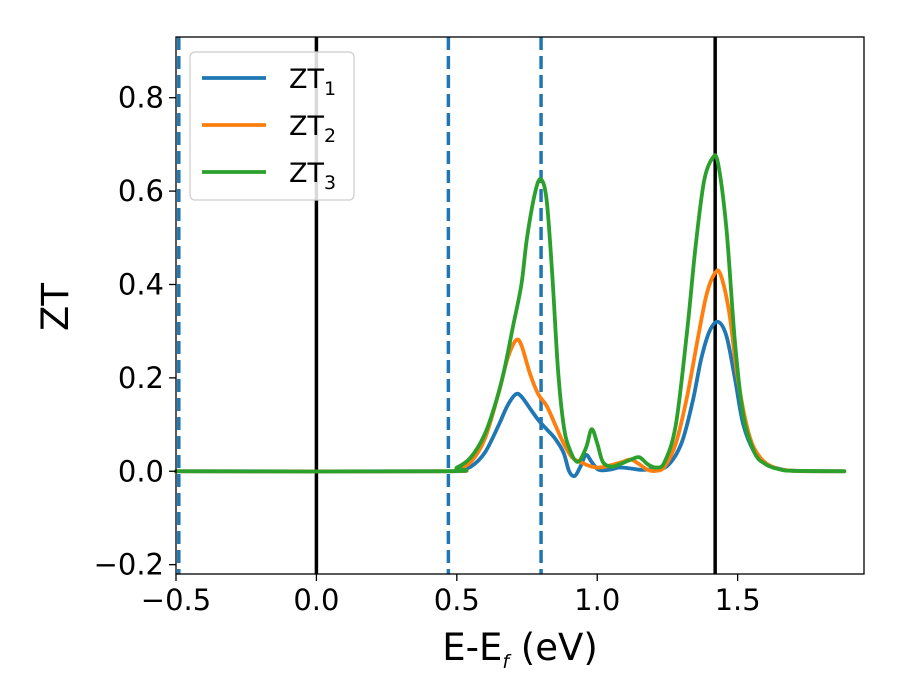  Describe the element at coordinates (597, 600) in the screenshot. I see `x-tick-label: 1.0` at that location.